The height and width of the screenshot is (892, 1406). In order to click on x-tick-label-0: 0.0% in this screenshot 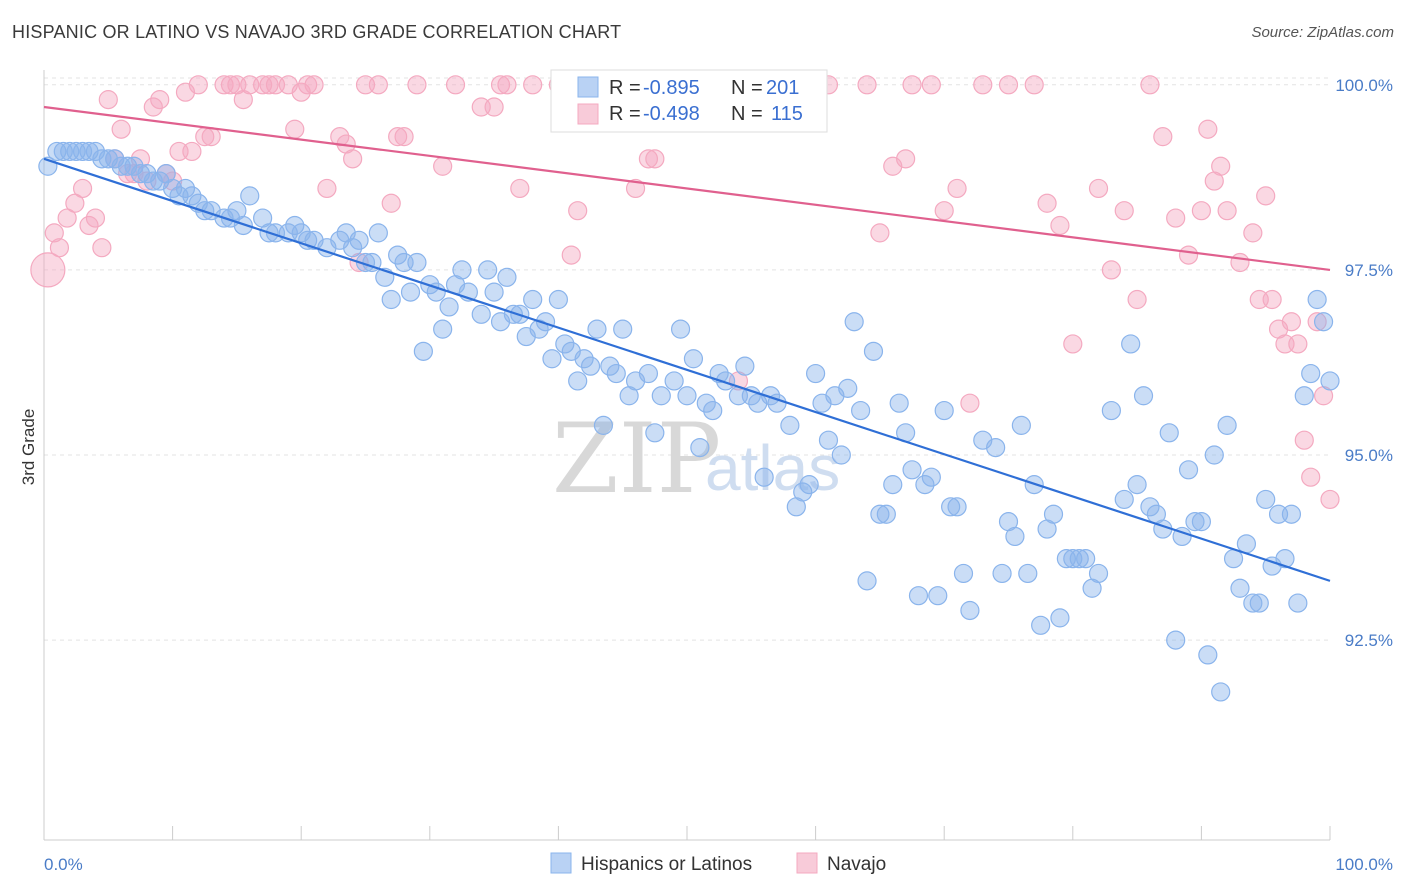, I will do `click(63, 864)`.